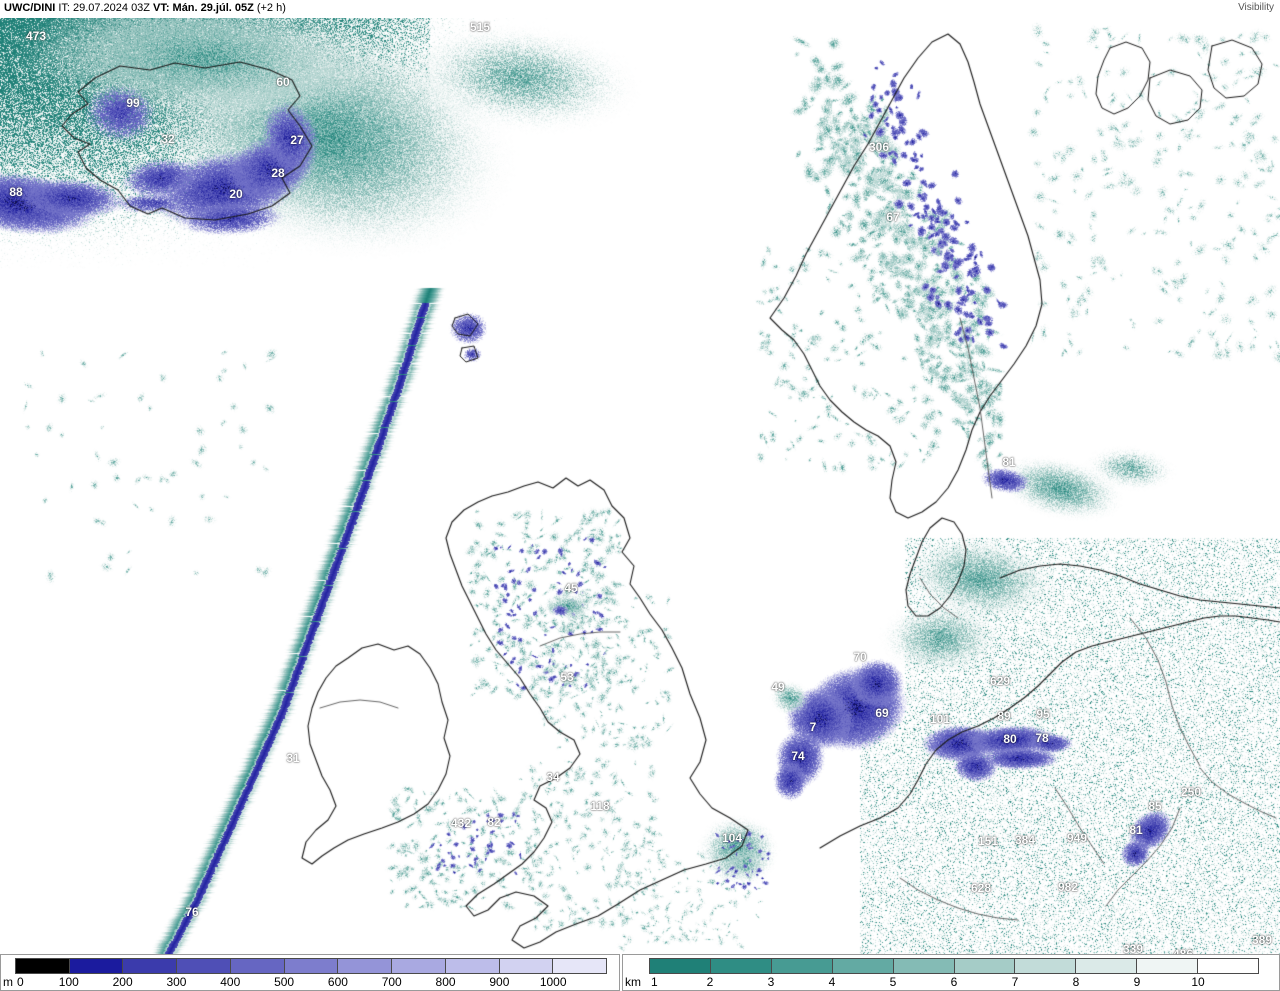 Image resolution: width=1280 pixels, height=991 pixels. I want to click on legend-high-unit: km, so click(633, 982).